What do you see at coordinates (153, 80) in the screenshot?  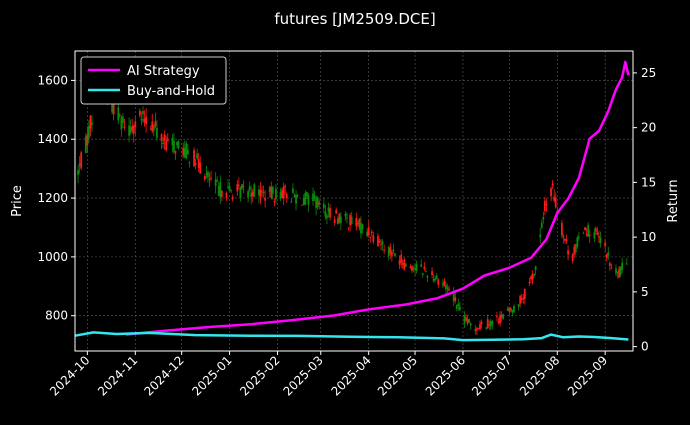 I see `legend: AI Strategy Buy-and-Hold` at bounding box center [153, 80].